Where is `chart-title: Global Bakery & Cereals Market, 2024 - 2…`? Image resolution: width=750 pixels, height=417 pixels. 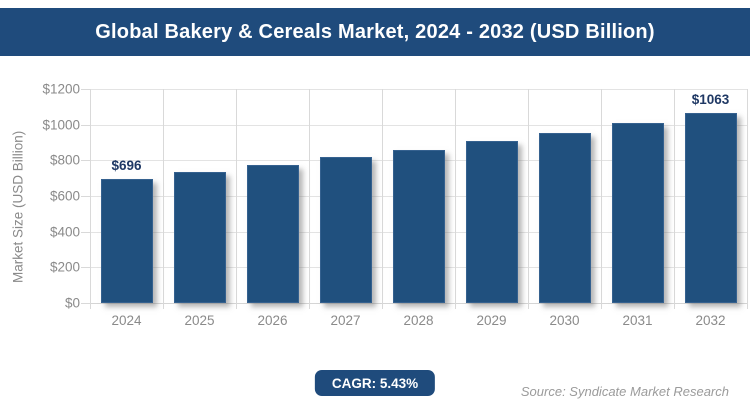 chart-title: Global Bakery & Cereals Market, 2024 - 2… is located at coordinates (375, 31).